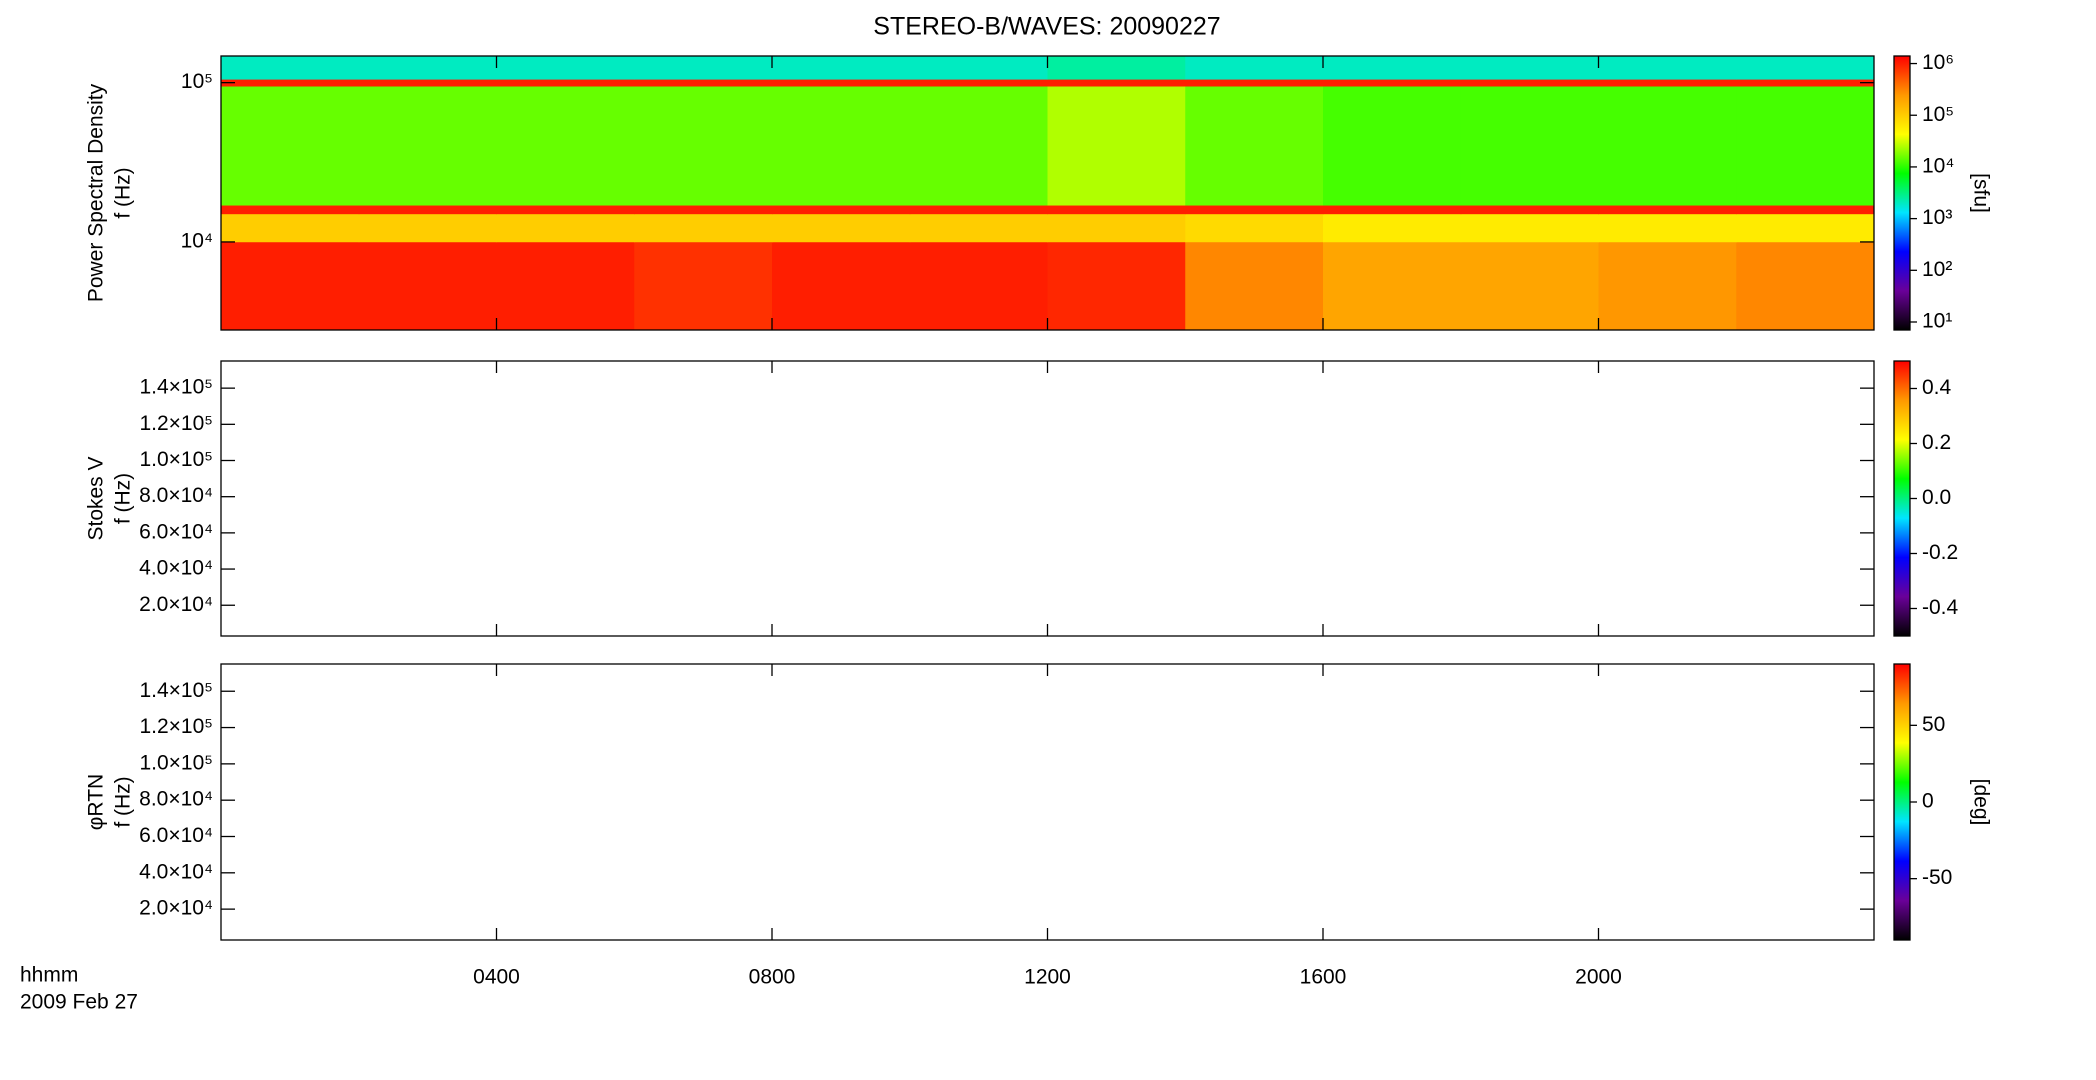 This screenshot has height=1080, width=2096. I want to click on colorbar-tick-label: 50, so click(1933, 724).